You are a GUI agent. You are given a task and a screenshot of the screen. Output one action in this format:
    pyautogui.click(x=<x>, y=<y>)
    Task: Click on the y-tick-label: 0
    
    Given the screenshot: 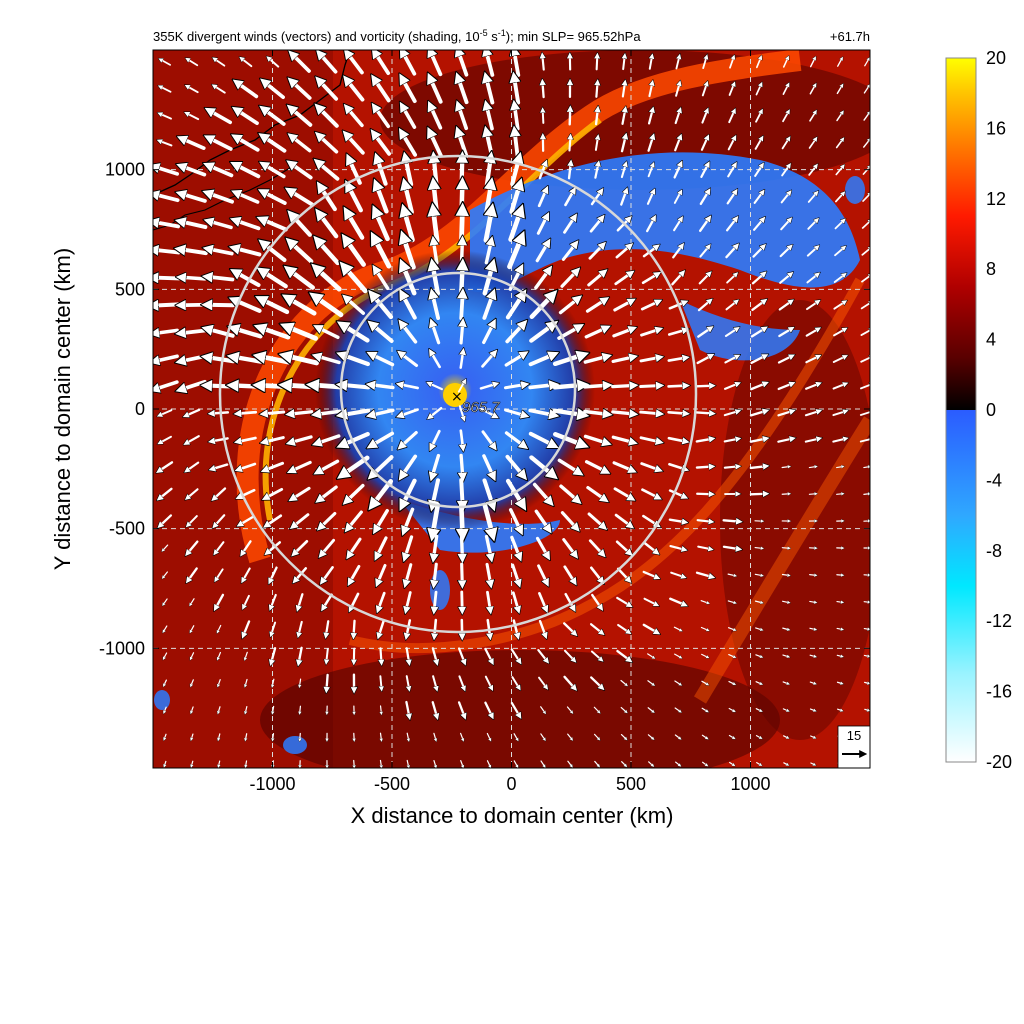 What is the action you would take?
    pyautogui.click(x=140, y=409)
    